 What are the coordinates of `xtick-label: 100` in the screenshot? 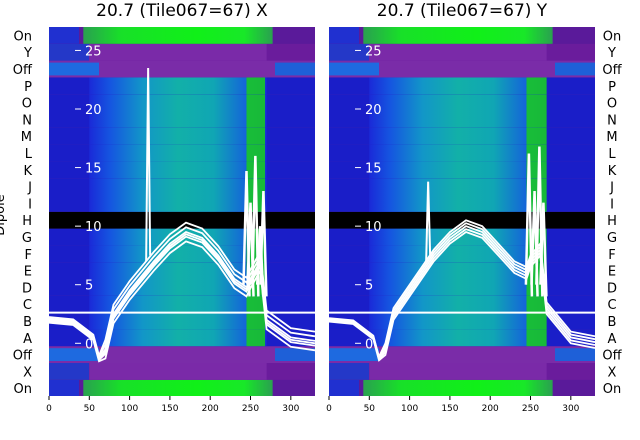 It's located at (409, 409).